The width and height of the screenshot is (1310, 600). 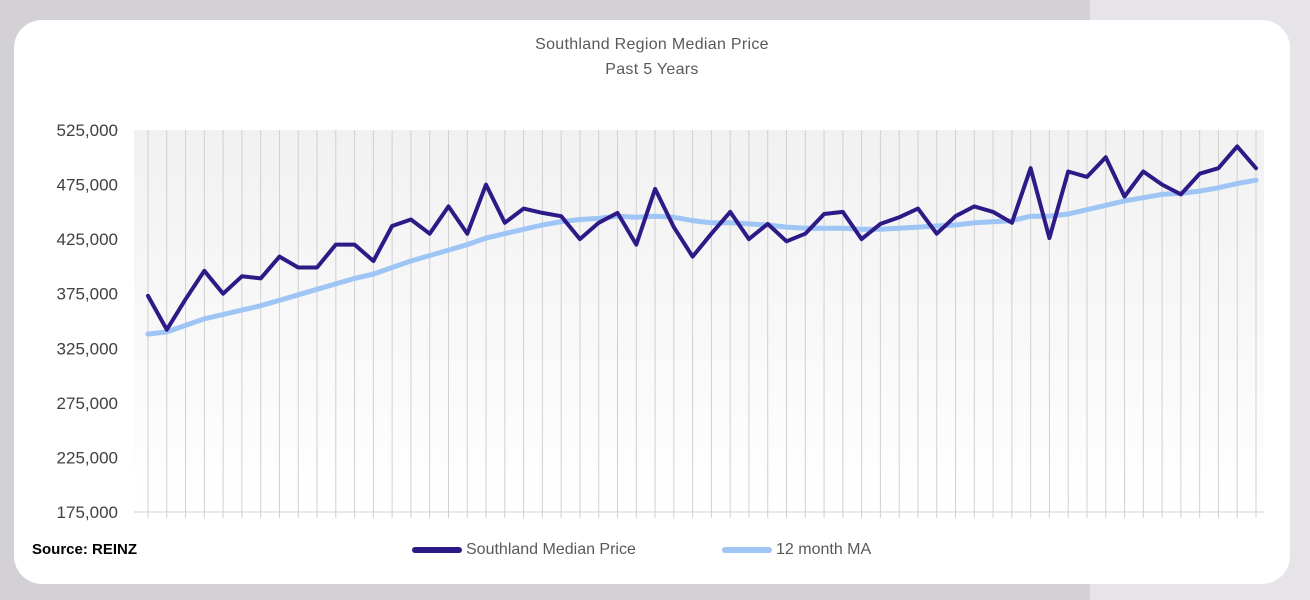 I want to click on legend-item-median: Southland Median Price, so click(x=524, y=550).